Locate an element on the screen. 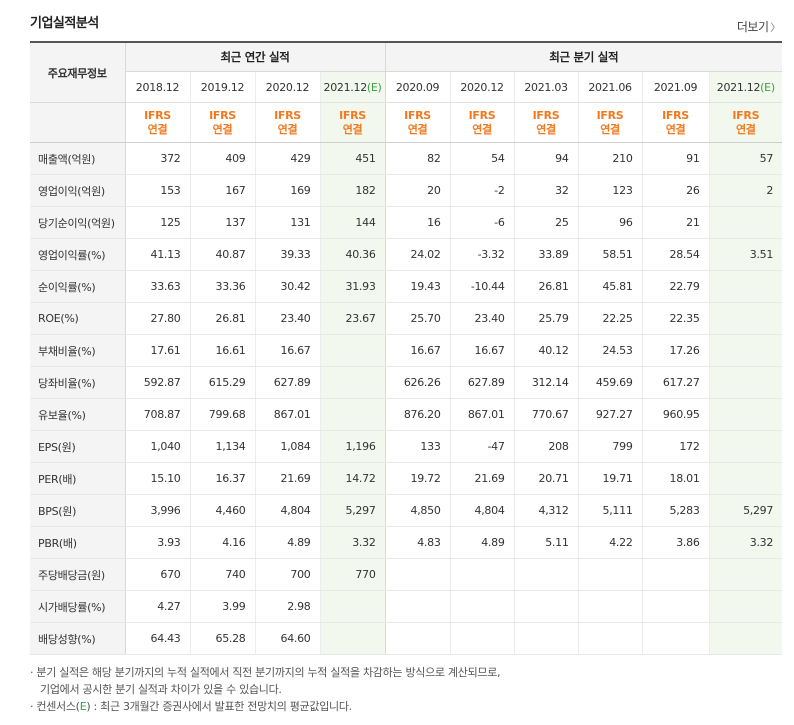 This screenshot has height=725, width=794. table-cell: 19.72 is located at coordinates (418, 478).